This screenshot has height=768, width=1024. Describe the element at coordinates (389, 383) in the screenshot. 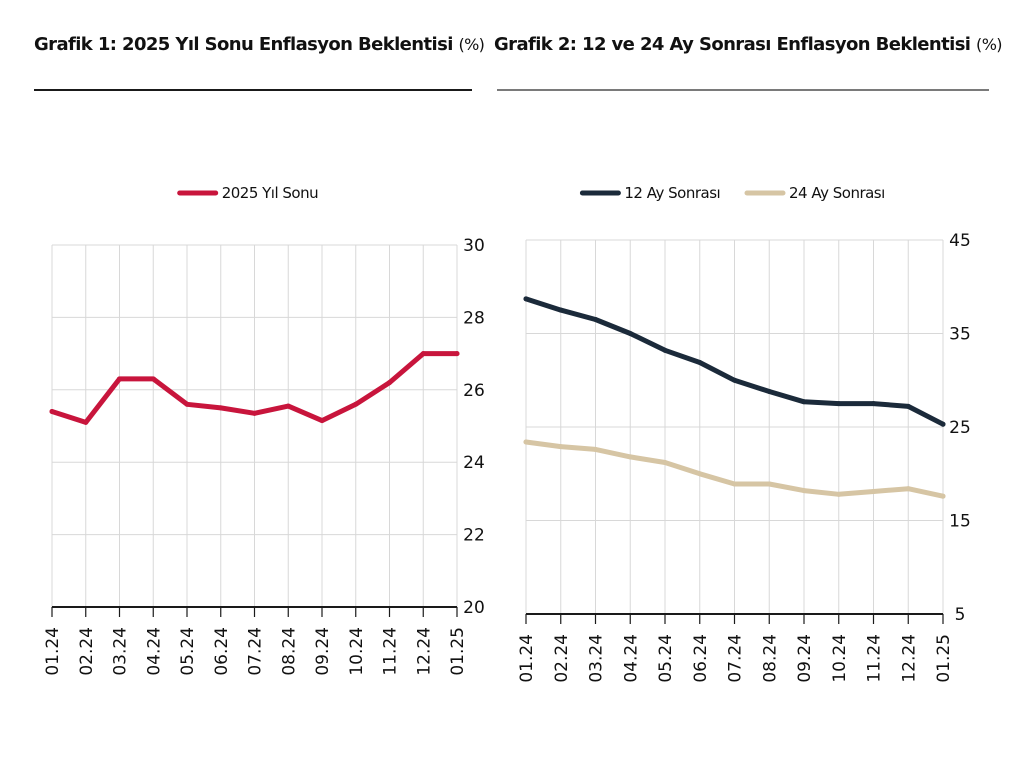

I see `chart1-point-1-11.24` at that location.